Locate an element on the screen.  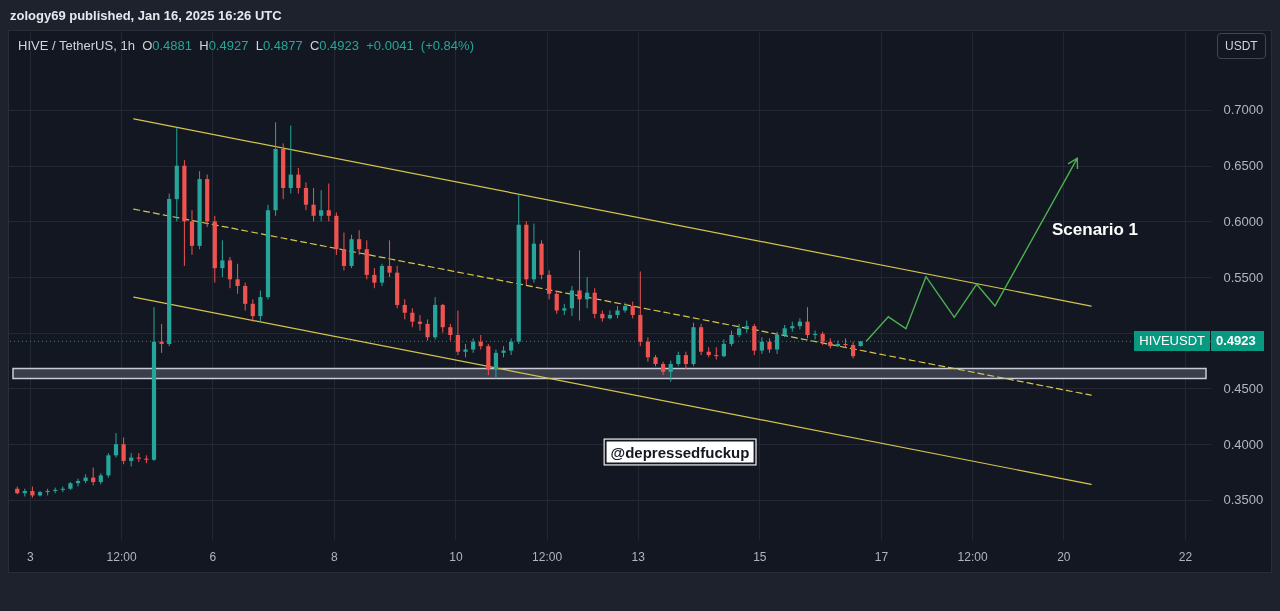
x-tick-label: 3 is located at coordinates (31, 556).